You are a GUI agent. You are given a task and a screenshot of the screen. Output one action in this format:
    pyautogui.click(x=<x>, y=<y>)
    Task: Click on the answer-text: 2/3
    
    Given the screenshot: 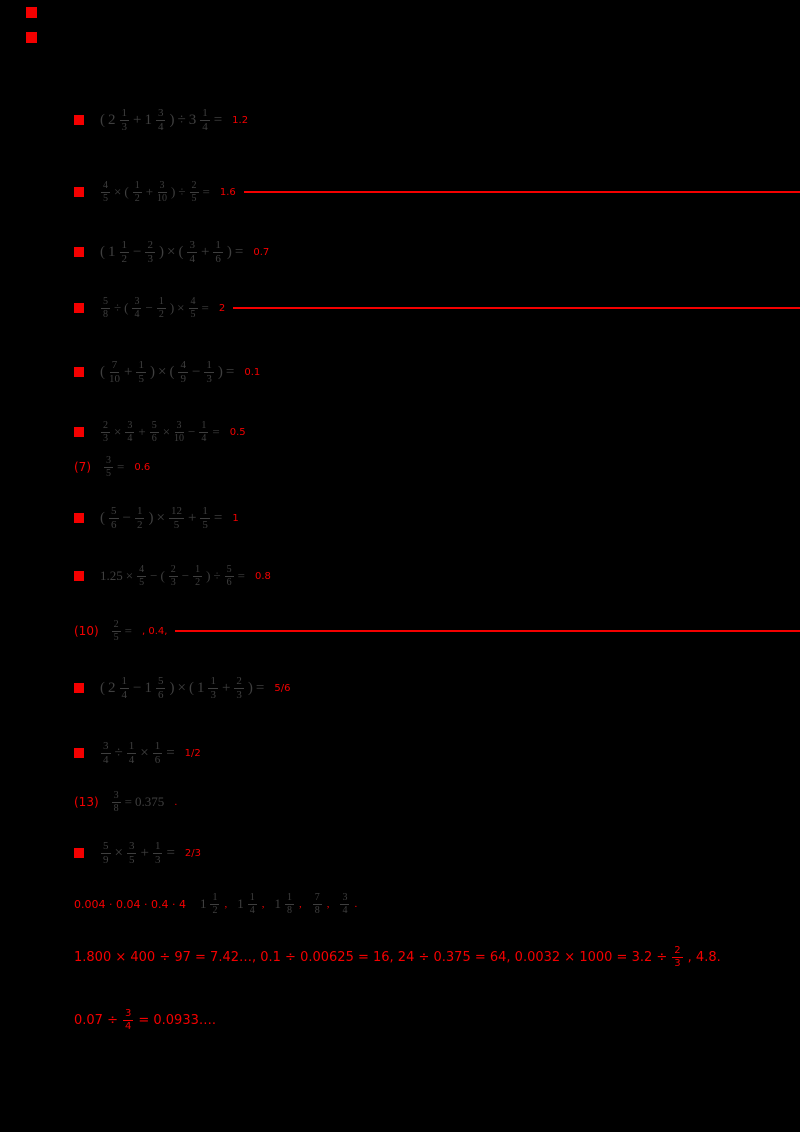 What is the action you would take?
    pyautogui.click(x=192, y=853)
    